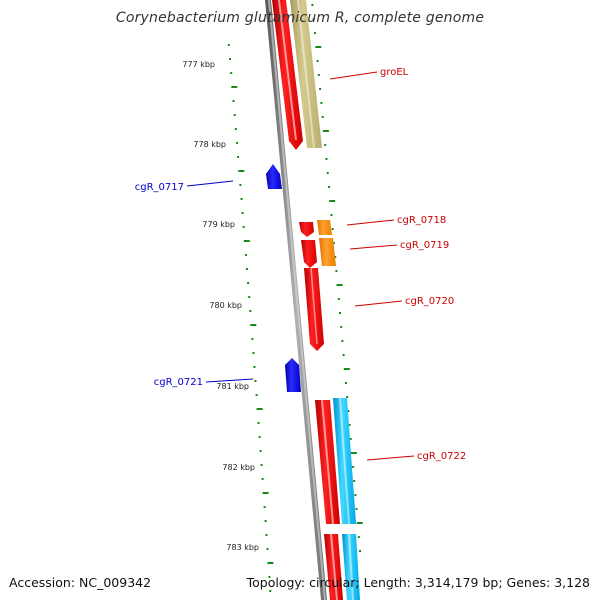 This screenshot has width=600, height=600. What do you see at coordinates (327, 252) in the screenshot?
I see `gene-cgR_0719-bar` at bounding box center [327, 252].